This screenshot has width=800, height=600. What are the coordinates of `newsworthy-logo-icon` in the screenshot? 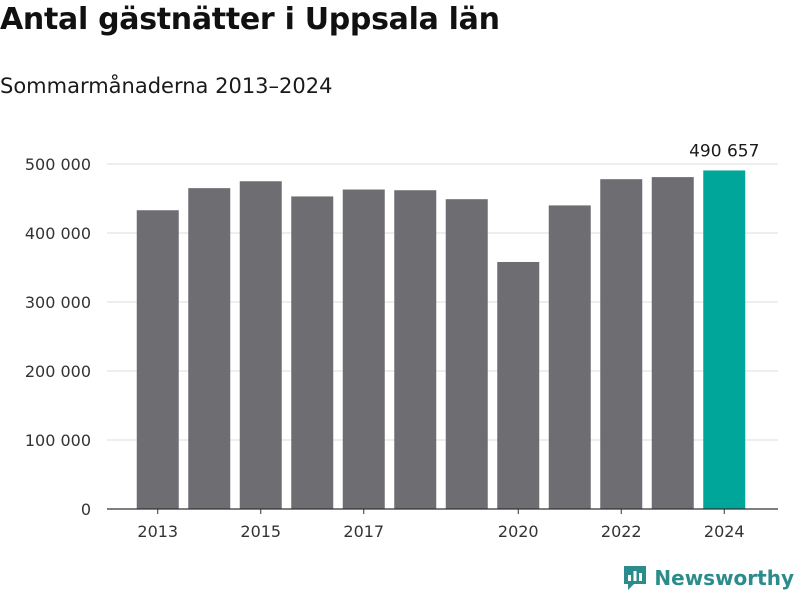 It's located at (635, 578).